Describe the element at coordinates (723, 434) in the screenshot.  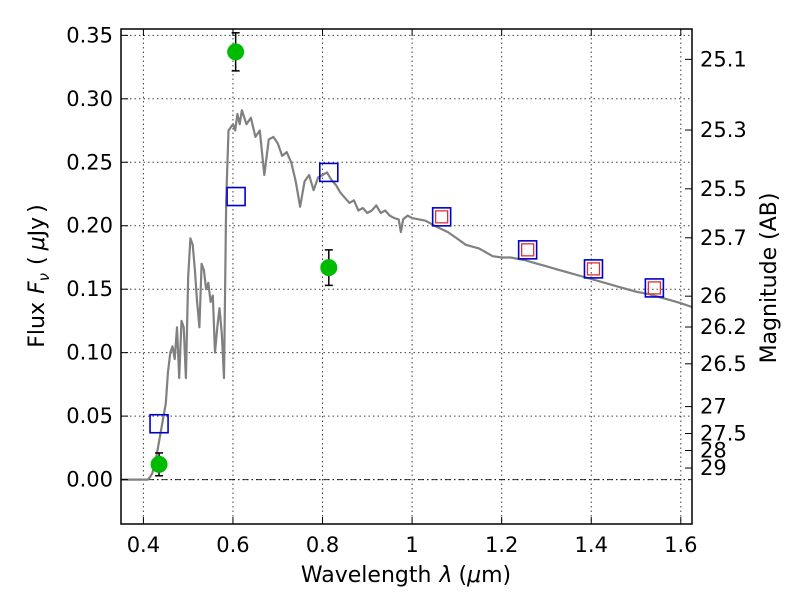
I see `y2-tick-label: 27.5` at that location.